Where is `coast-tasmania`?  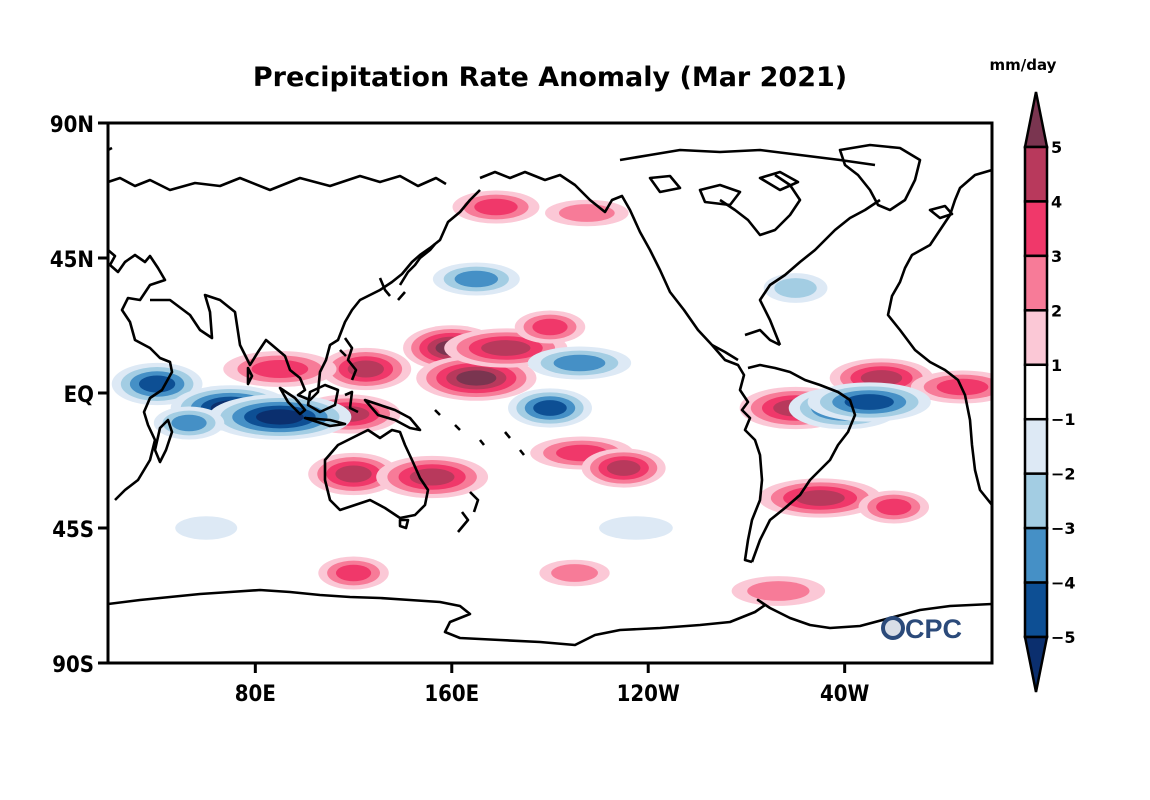 coast-tasmania is located at coordinates (404, 524).